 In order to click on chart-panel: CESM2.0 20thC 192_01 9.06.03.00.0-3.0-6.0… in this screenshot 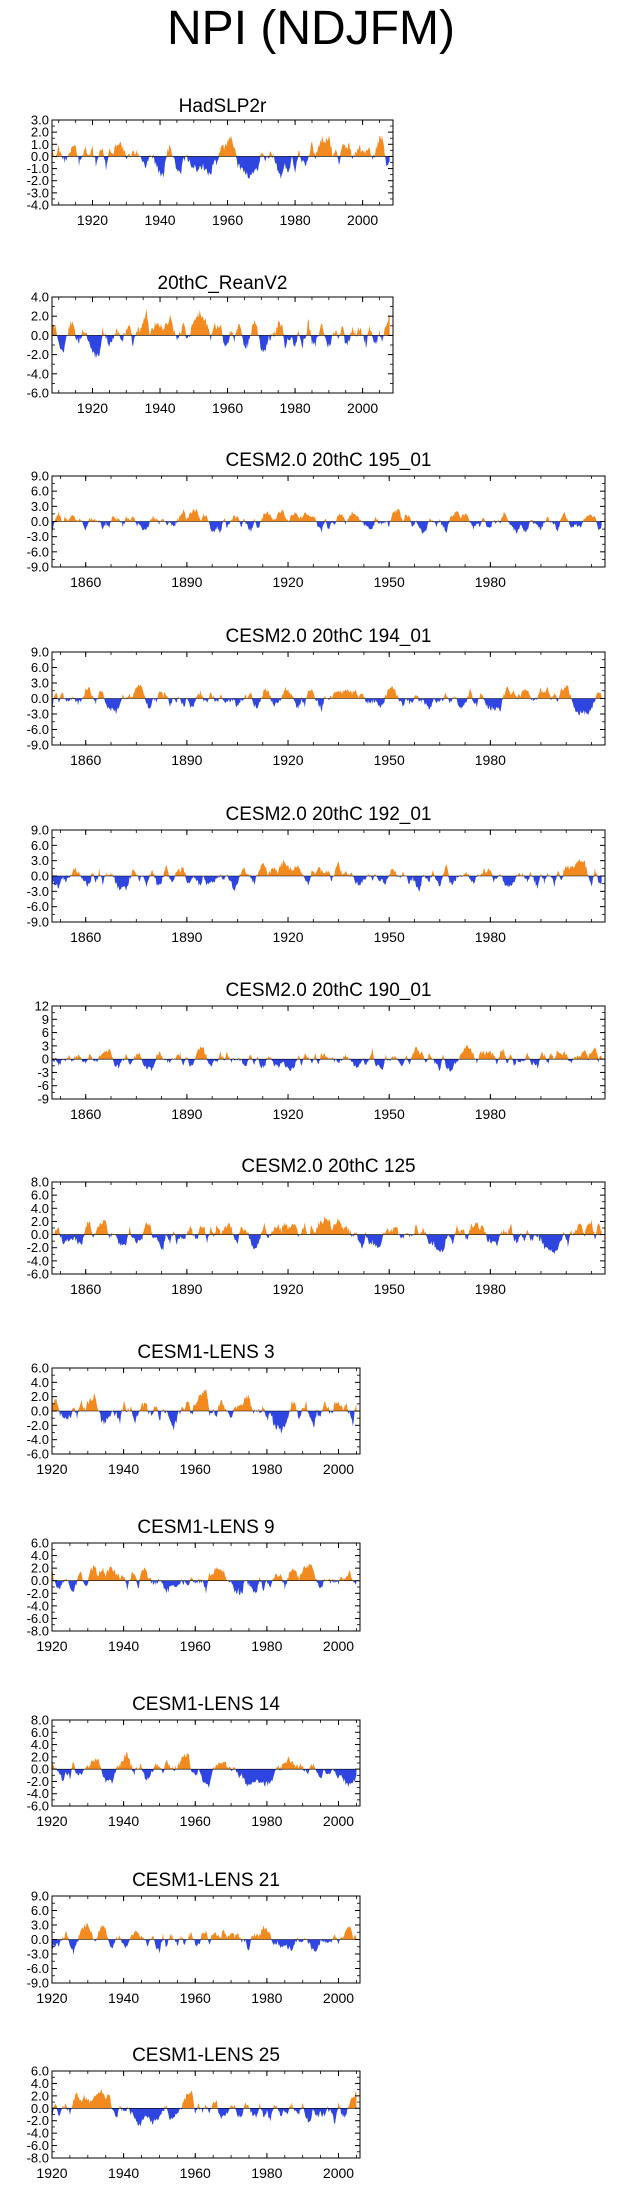, I will do `click(316, 874)`.